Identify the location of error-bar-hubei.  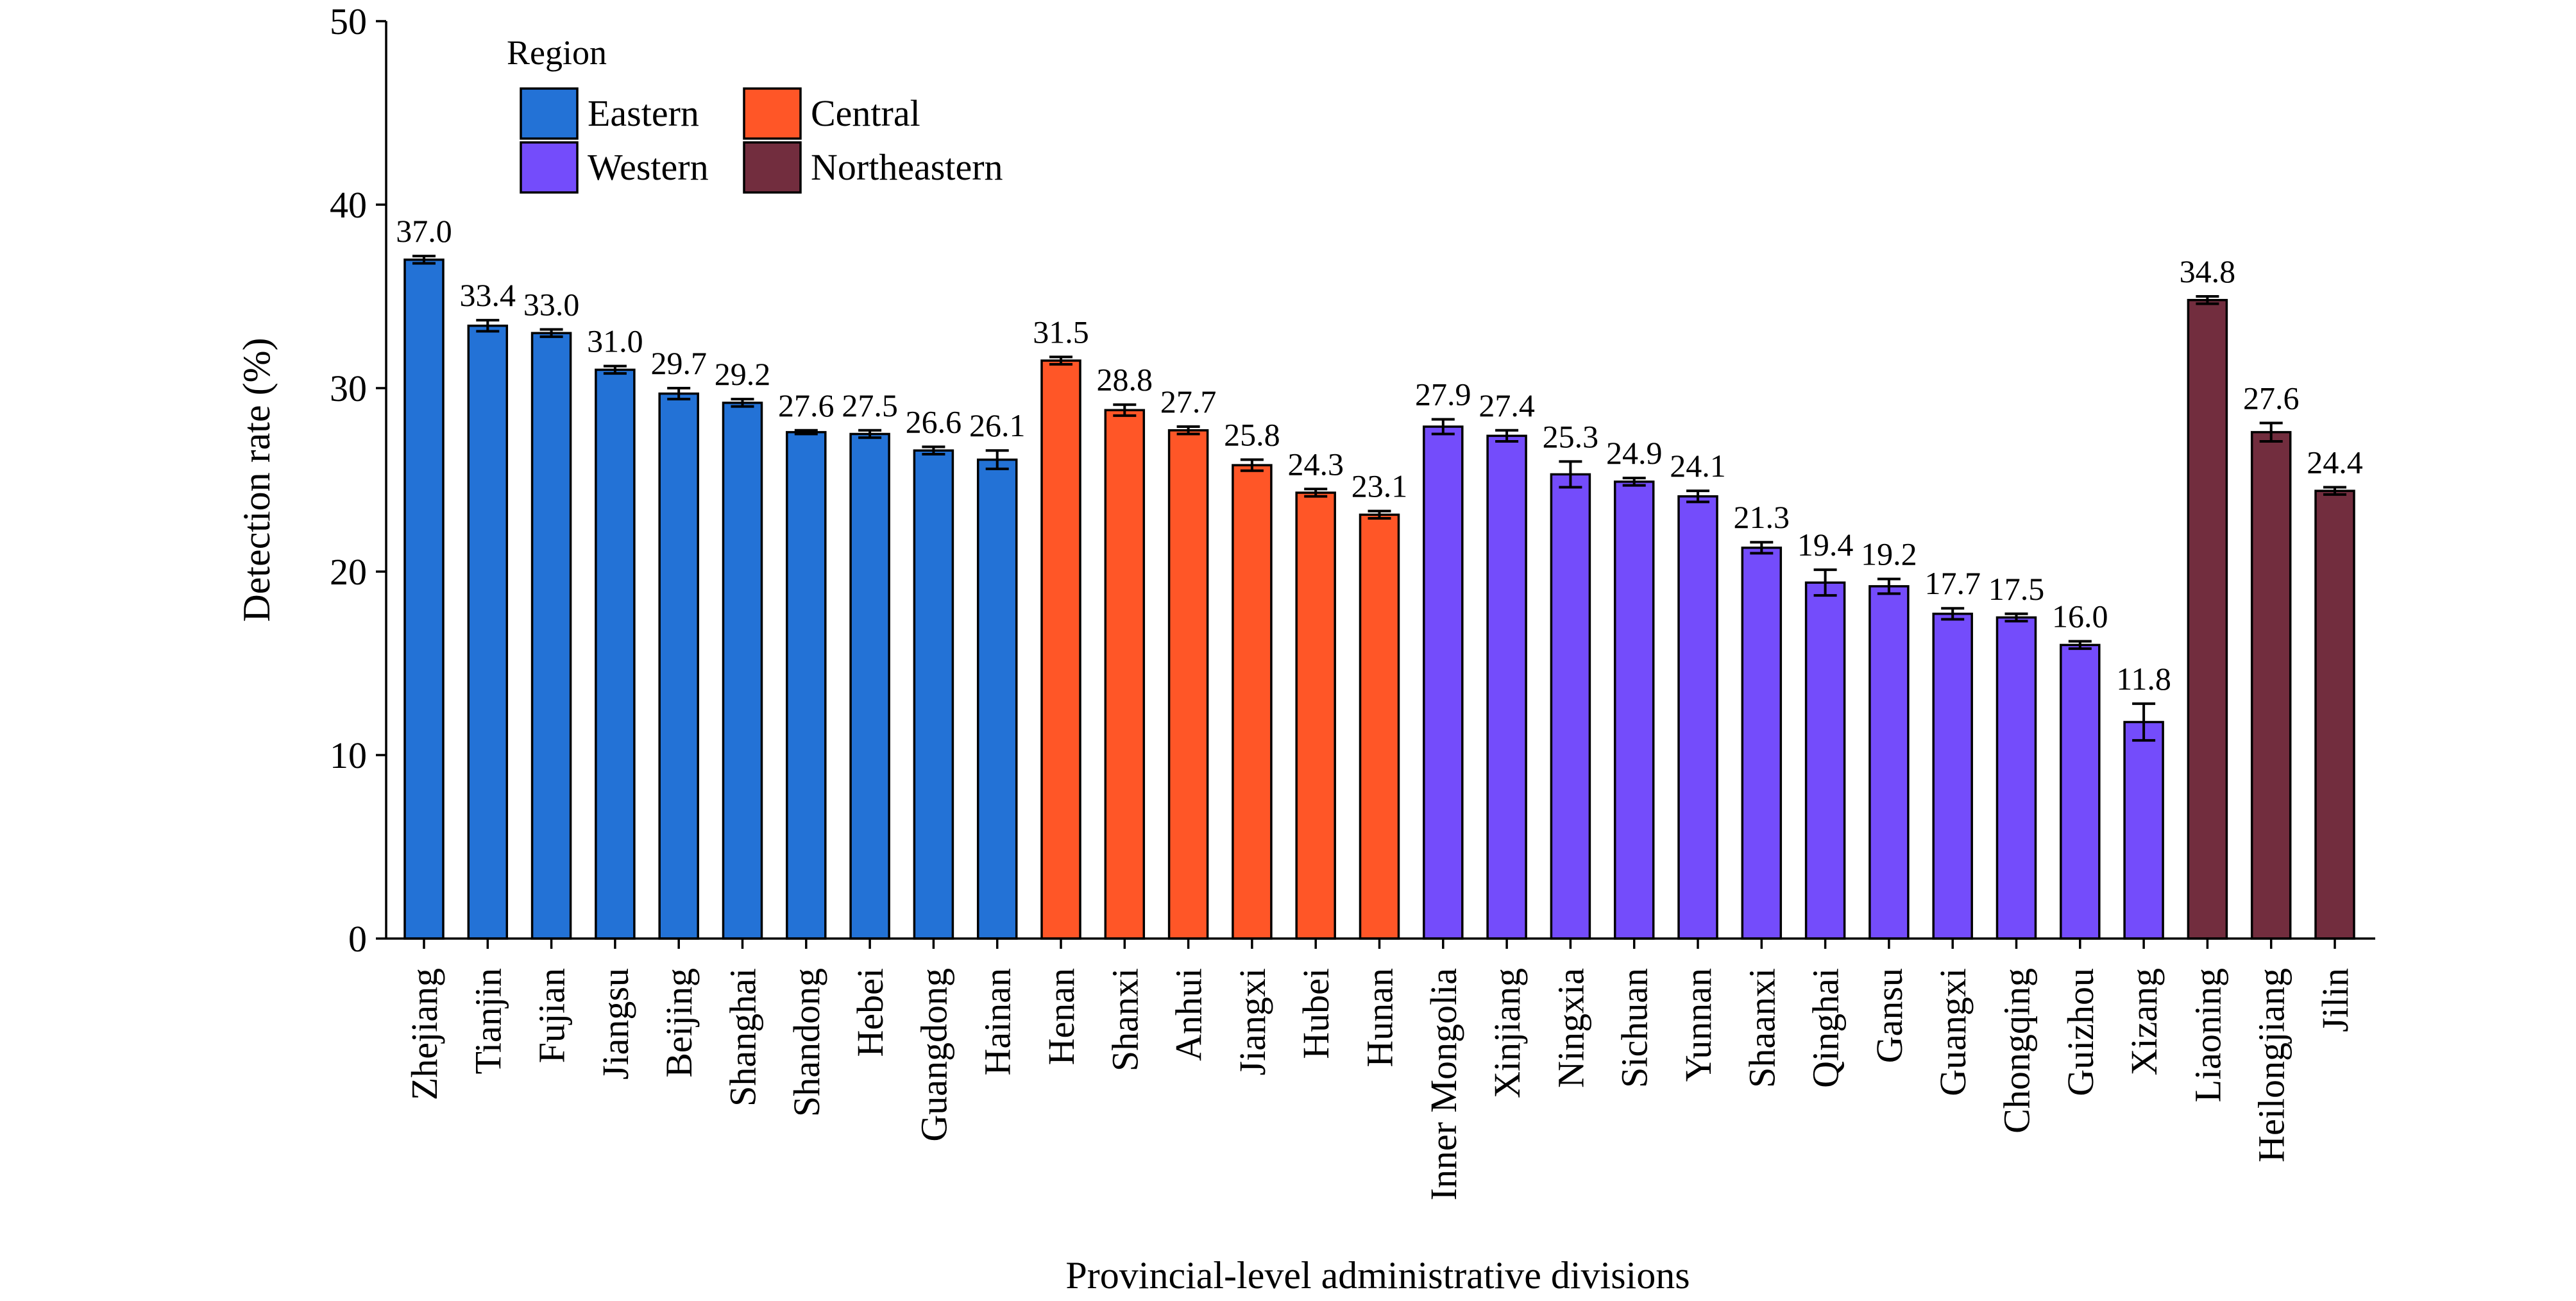
(1316, 493).